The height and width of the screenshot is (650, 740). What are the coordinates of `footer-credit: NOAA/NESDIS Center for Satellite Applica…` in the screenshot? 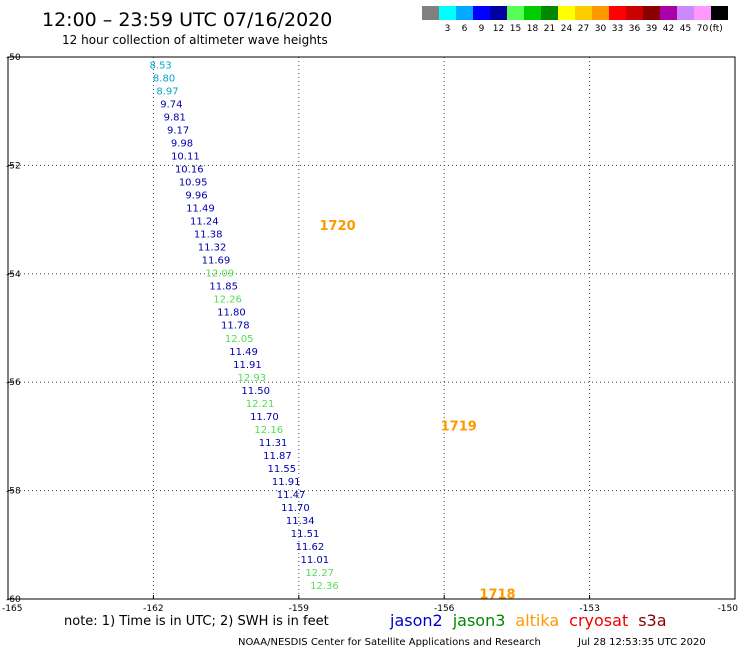 It's located at (389, 642).